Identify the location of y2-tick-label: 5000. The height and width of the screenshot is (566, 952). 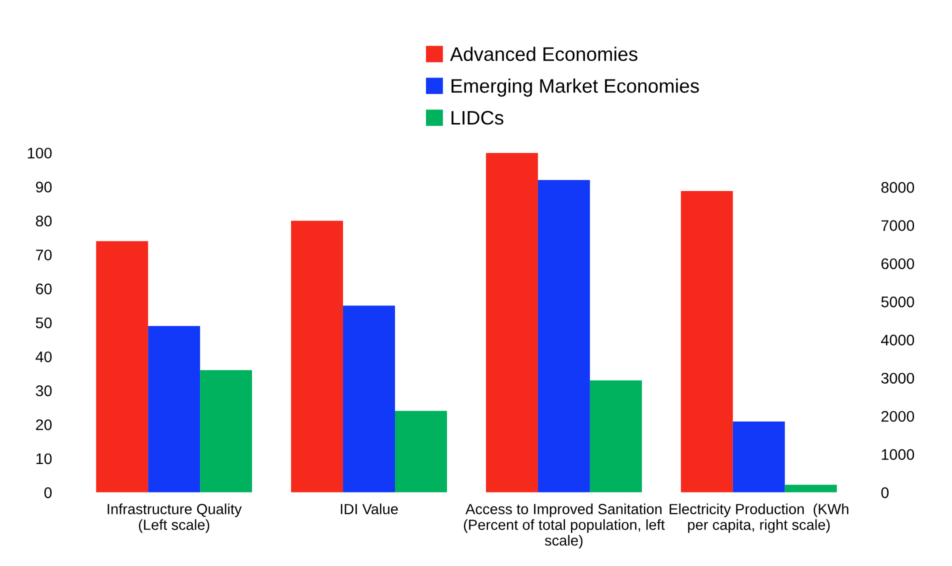
(897, 302).